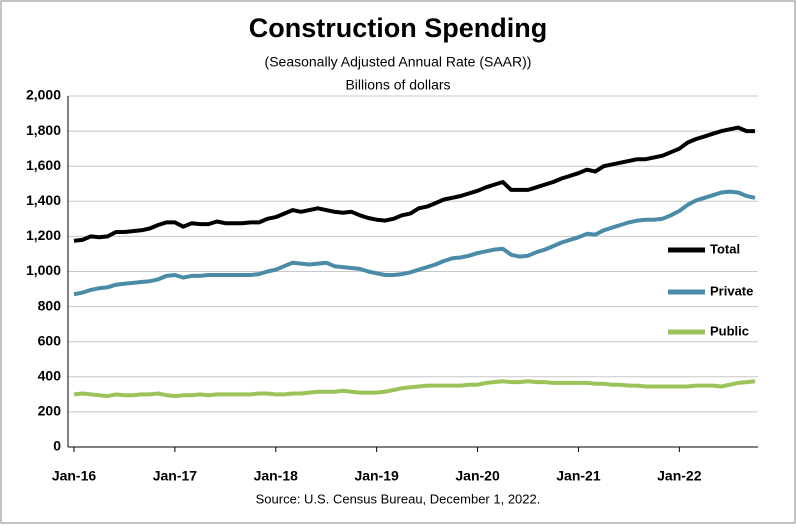 This screenshot has width=796, height=529. What do you see at coordinates (725, 248) in the screenshot?
I see `legend-label: Total` at bounding box center [725, 248].